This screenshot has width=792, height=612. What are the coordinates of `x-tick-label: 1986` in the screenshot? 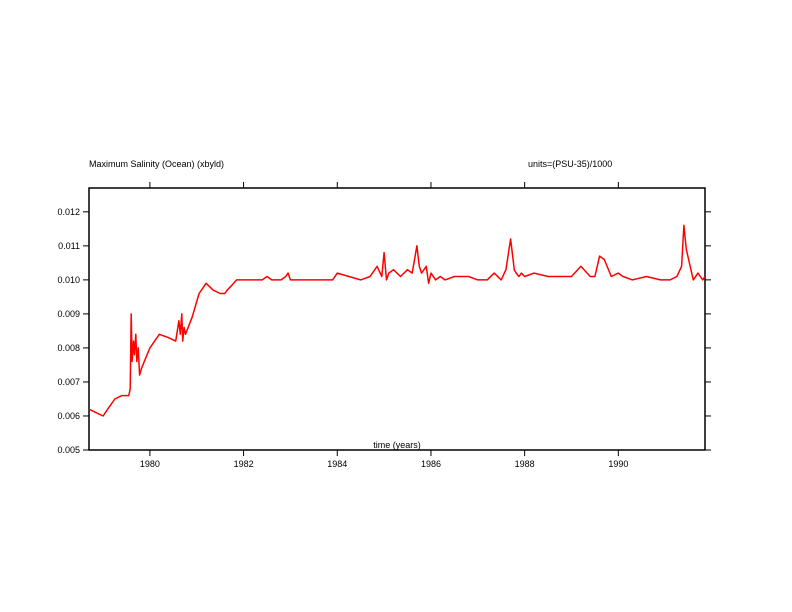 It's located at (431, 464).